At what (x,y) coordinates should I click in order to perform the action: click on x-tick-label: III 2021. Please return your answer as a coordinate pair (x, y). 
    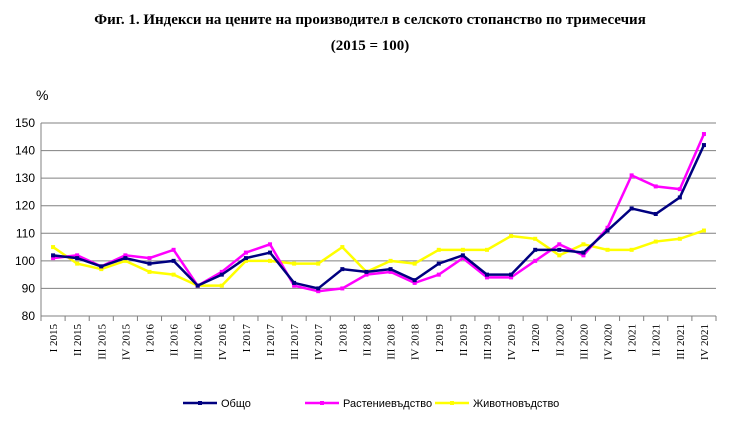
    Looking at the image, I should click on (681, 342).